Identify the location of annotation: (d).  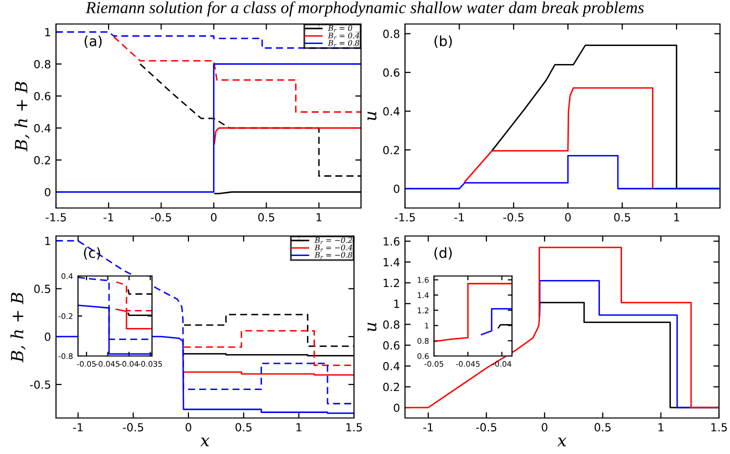
(443, 253).